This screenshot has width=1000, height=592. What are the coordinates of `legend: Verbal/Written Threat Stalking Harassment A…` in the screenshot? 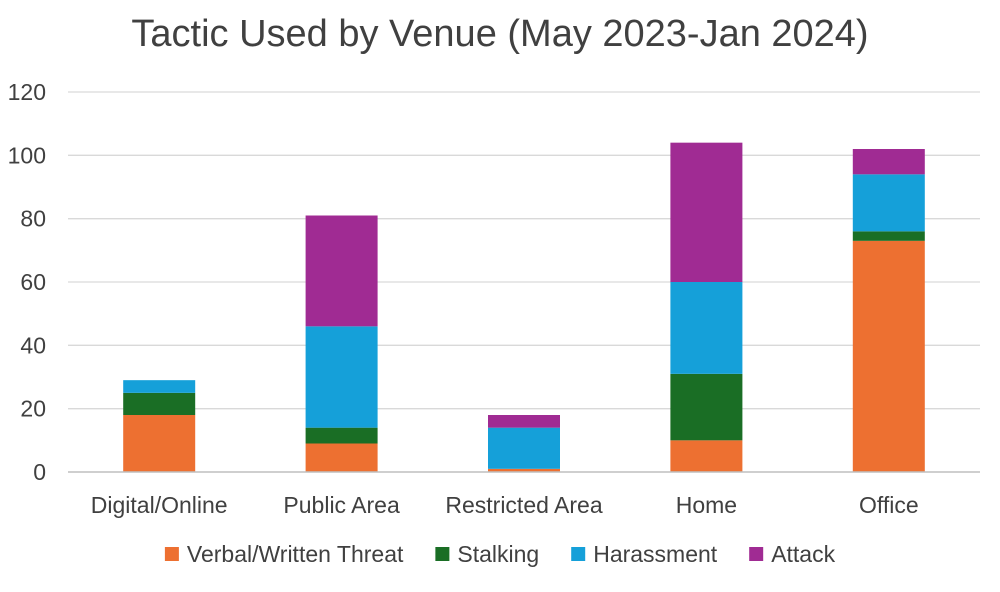 It's located at (500, 554).